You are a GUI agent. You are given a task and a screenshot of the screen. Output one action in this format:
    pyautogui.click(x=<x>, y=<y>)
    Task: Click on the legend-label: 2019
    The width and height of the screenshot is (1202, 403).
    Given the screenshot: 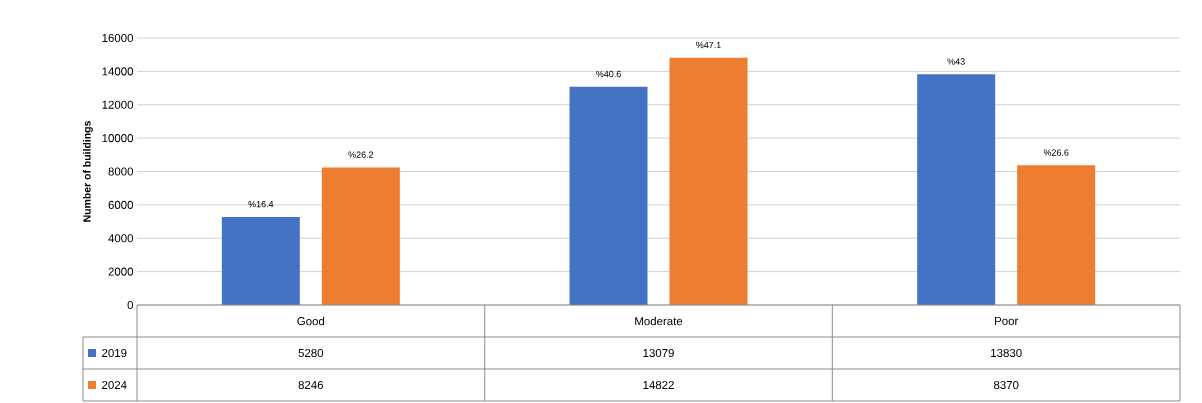 What is the action you would take?
    pyautogui.click(x=114, y=353)
    